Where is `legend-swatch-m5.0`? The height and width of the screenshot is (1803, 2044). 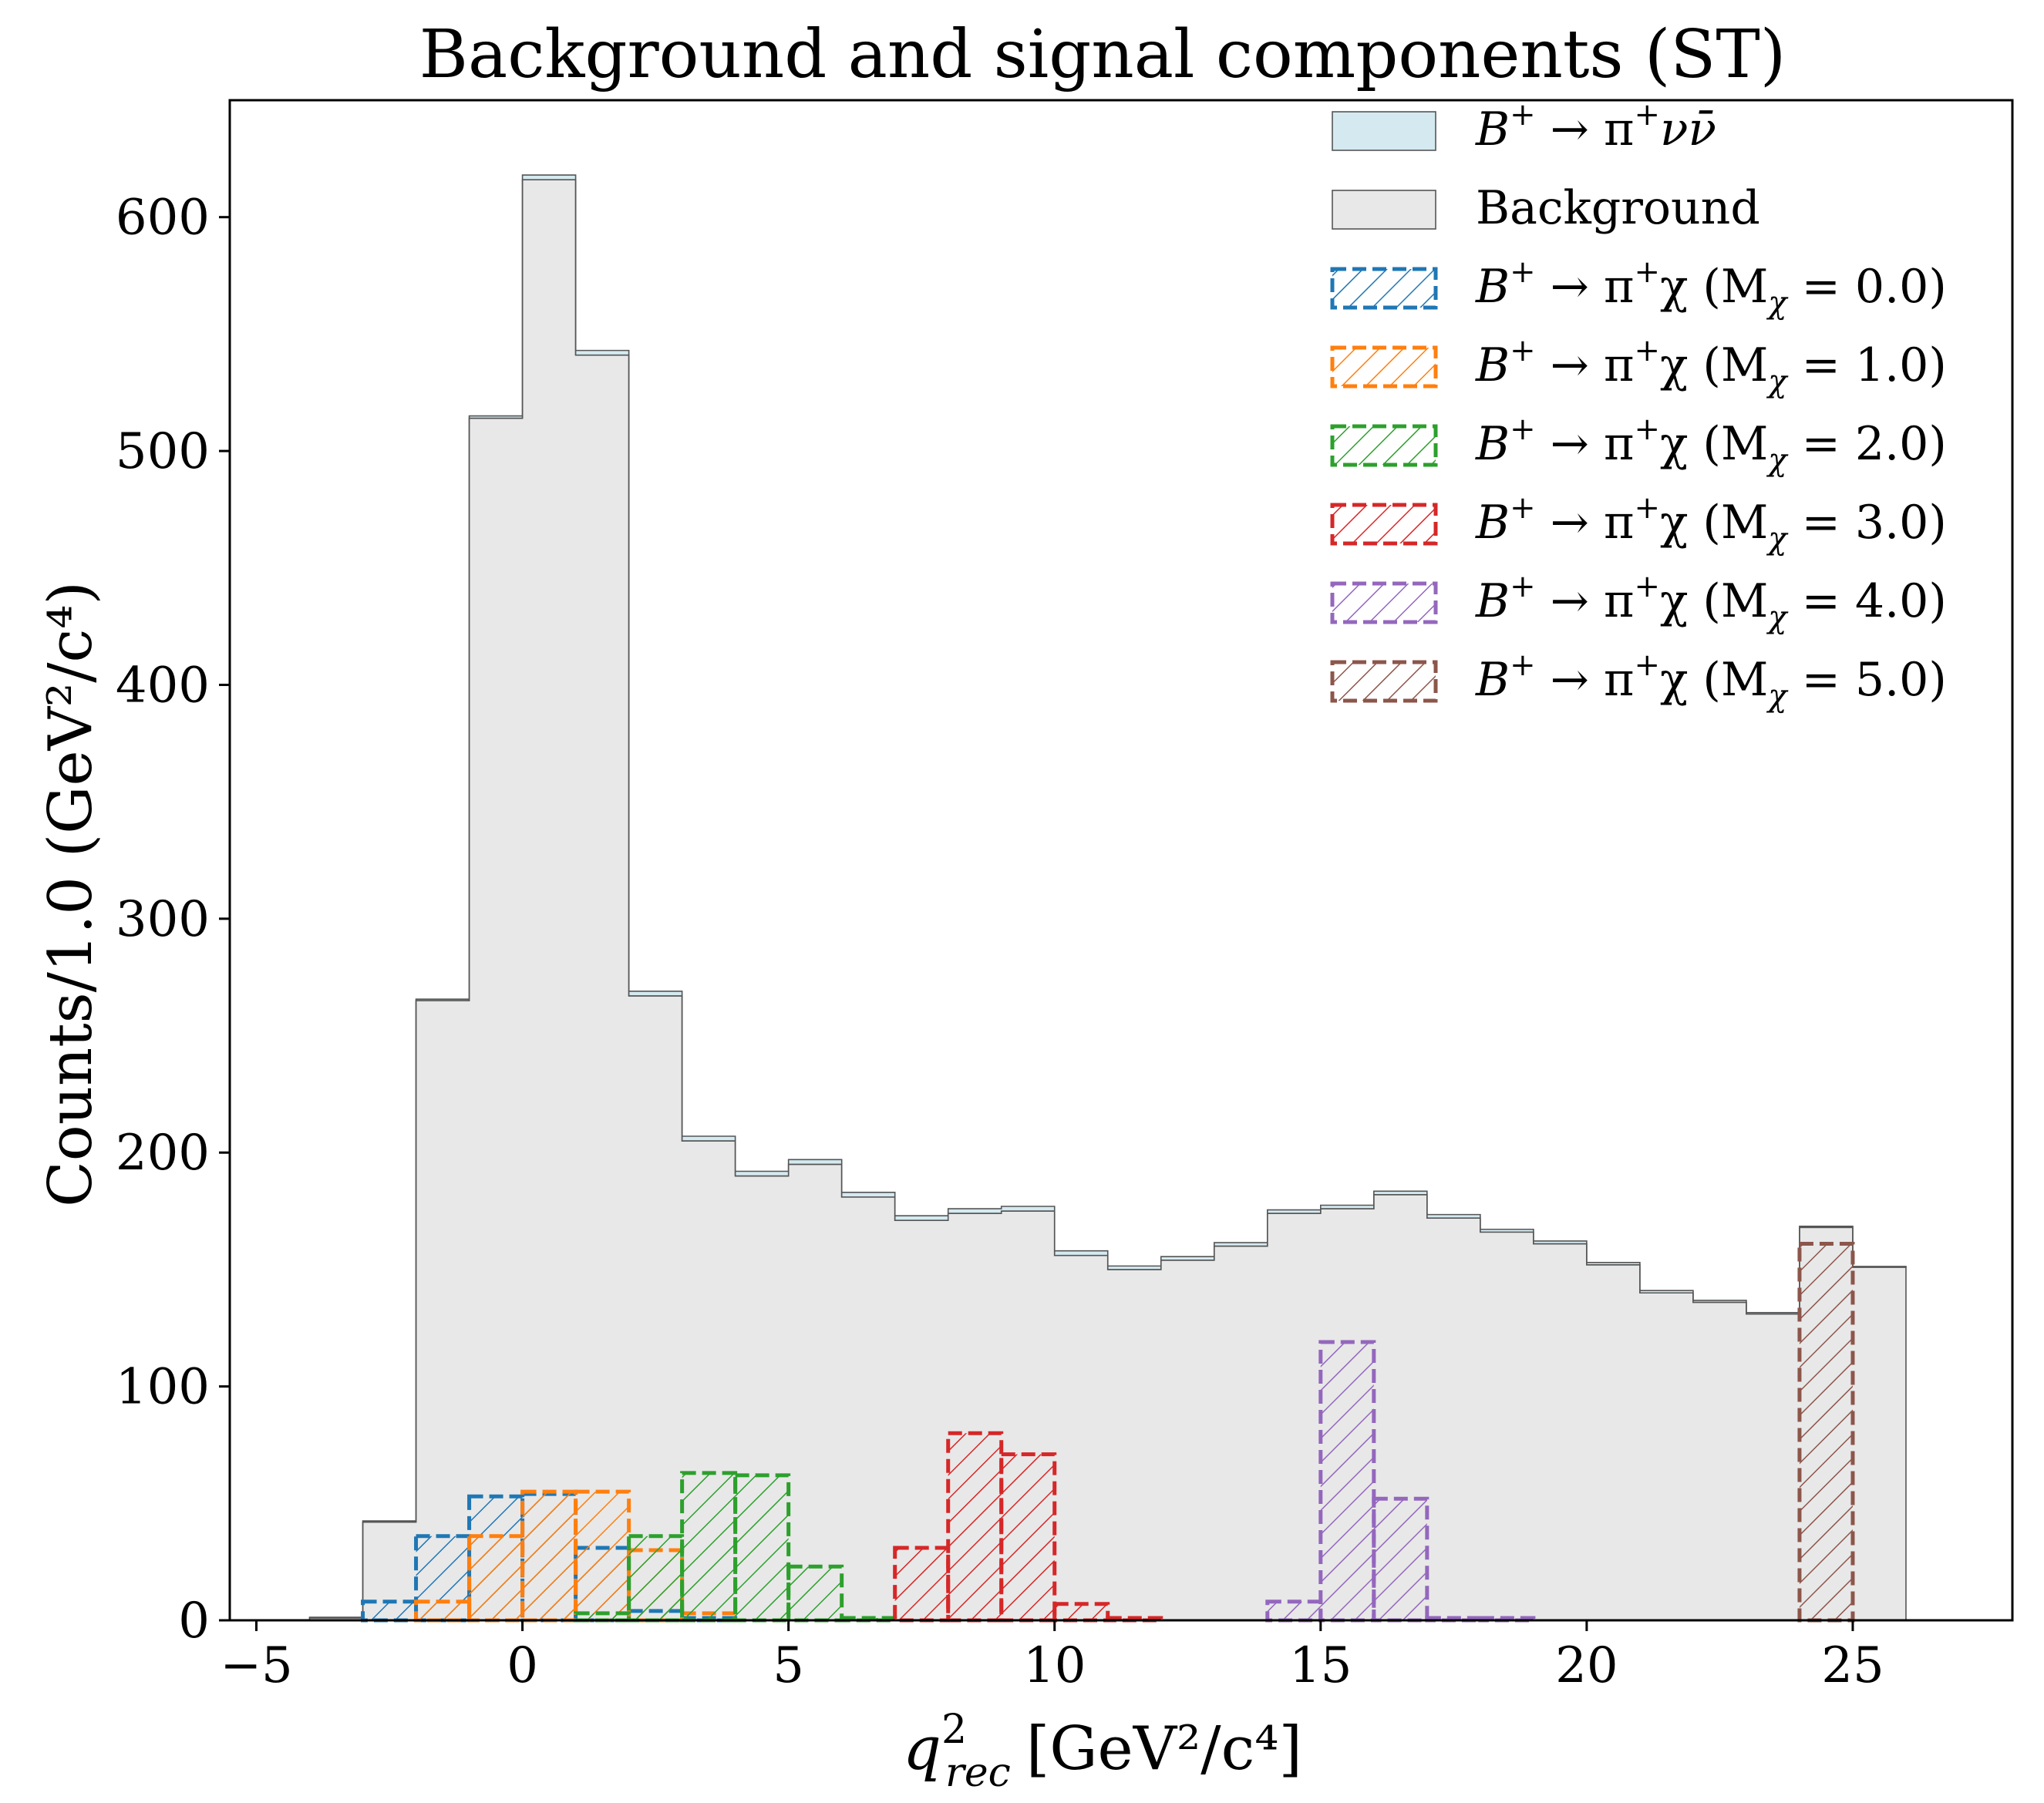 legend-swatch-m5.0 is located at coordinates (1384, 681).